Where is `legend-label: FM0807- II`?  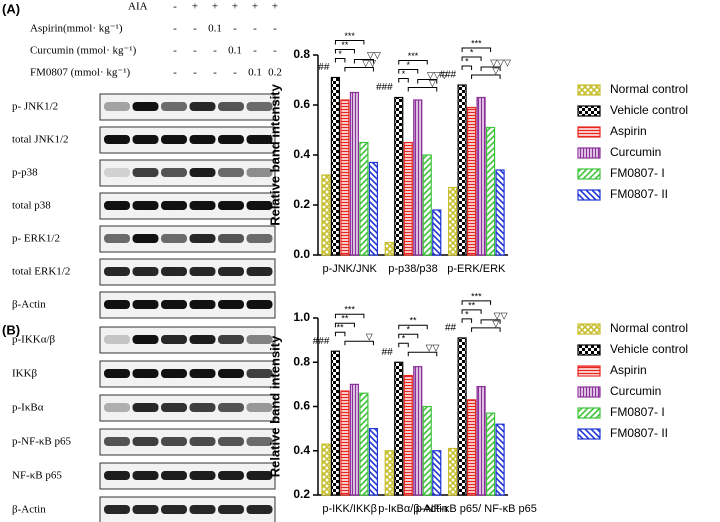
legend-label: FM0807- II is located at coordinates (639, 433).